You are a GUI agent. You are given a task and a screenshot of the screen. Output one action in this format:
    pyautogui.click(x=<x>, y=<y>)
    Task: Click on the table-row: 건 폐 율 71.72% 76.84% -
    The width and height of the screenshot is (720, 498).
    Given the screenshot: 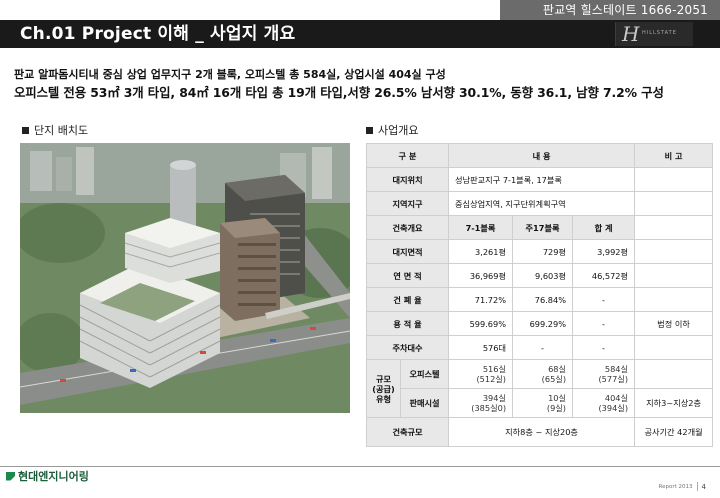 What is the action you would take?
    pyautogui.click(x=539, y=299)
    